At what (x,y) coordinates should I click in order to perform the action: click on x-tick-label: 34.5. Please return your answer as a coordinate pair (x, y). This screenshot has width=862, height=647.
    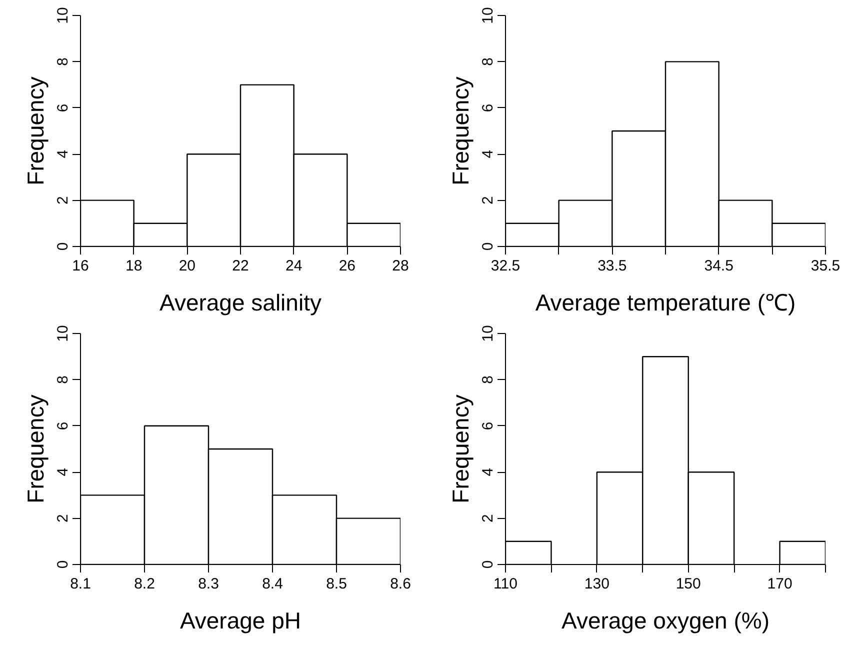
    Looking at the image, I should click on (719, 266).